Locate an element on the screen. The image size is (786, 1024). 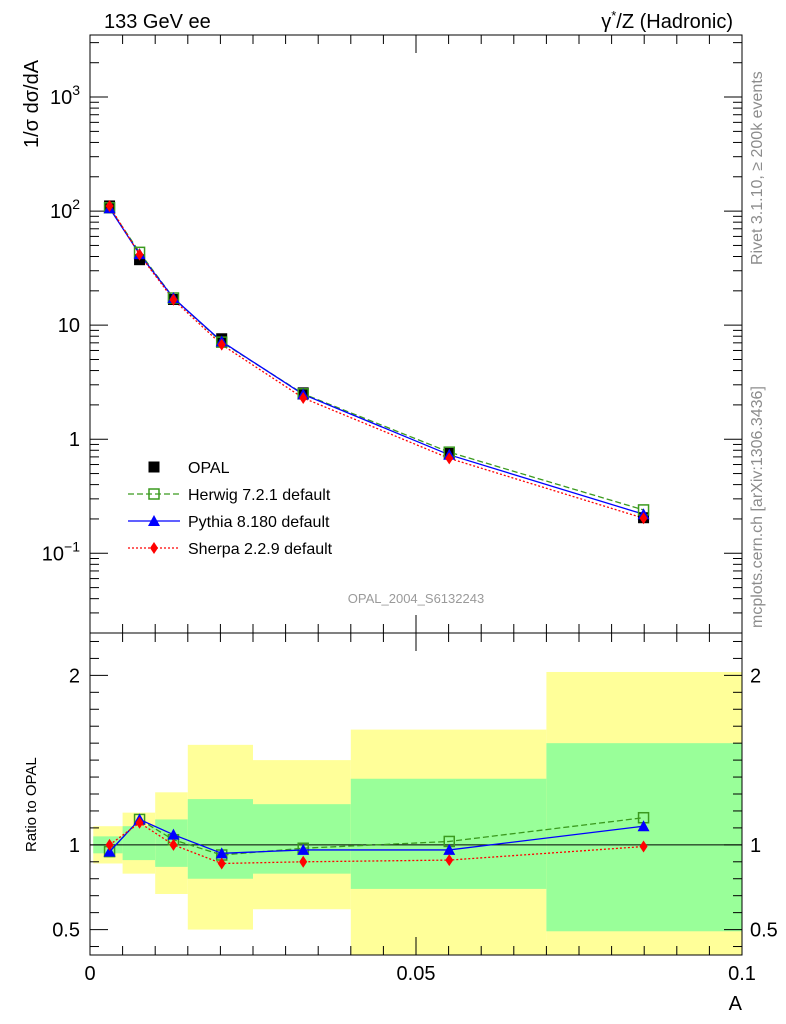
main-ytick-base: 1 is located at coordinates (74, 440).